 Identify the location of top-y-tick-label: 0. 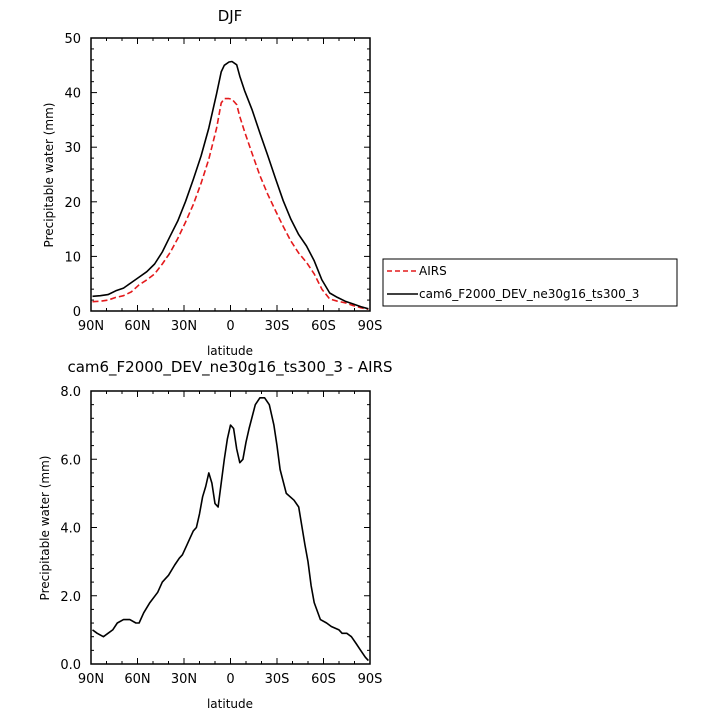
(77, 312).